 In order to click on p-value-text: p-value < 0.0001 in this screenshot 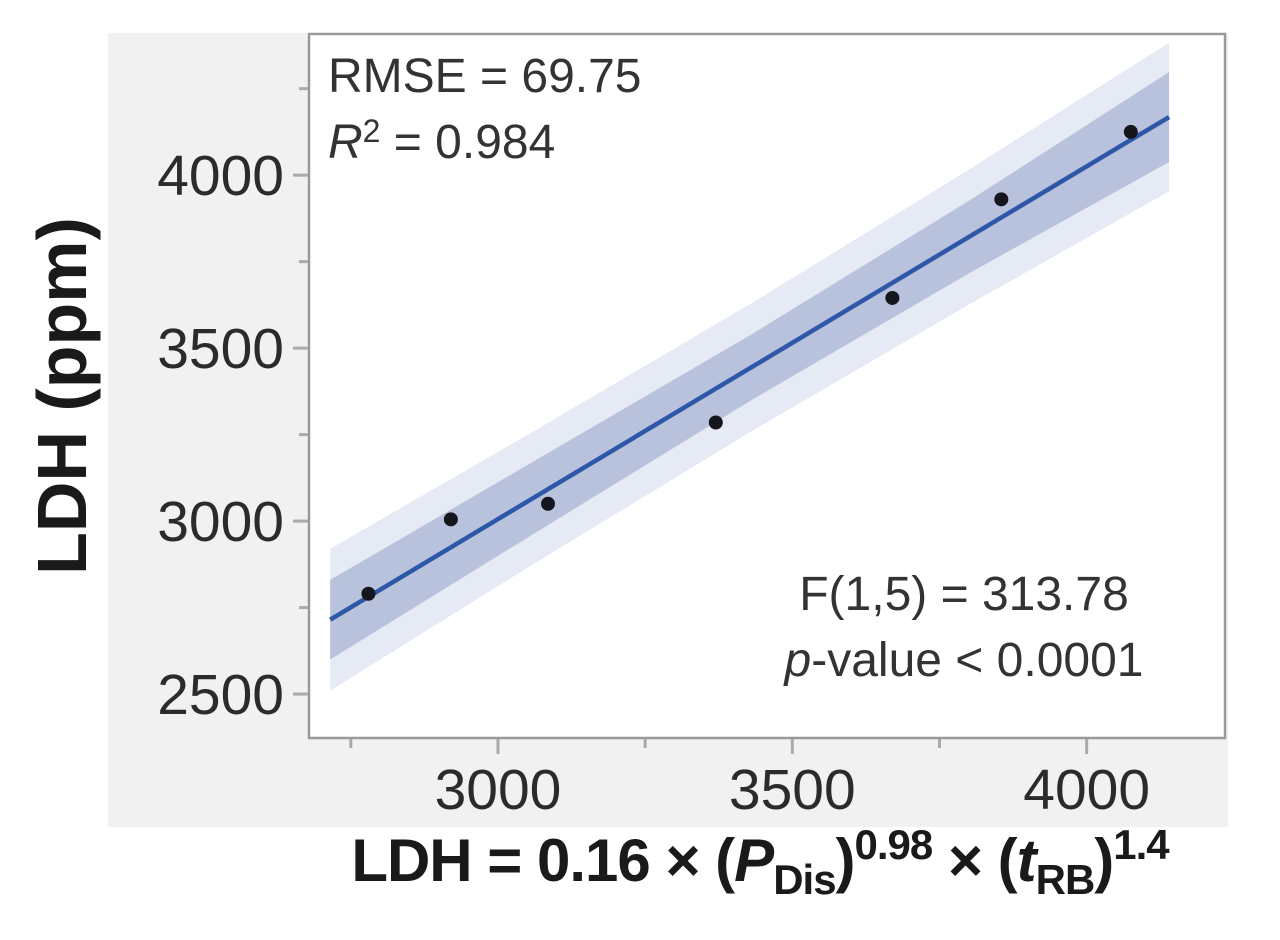, I will do `click(964, 660)`.